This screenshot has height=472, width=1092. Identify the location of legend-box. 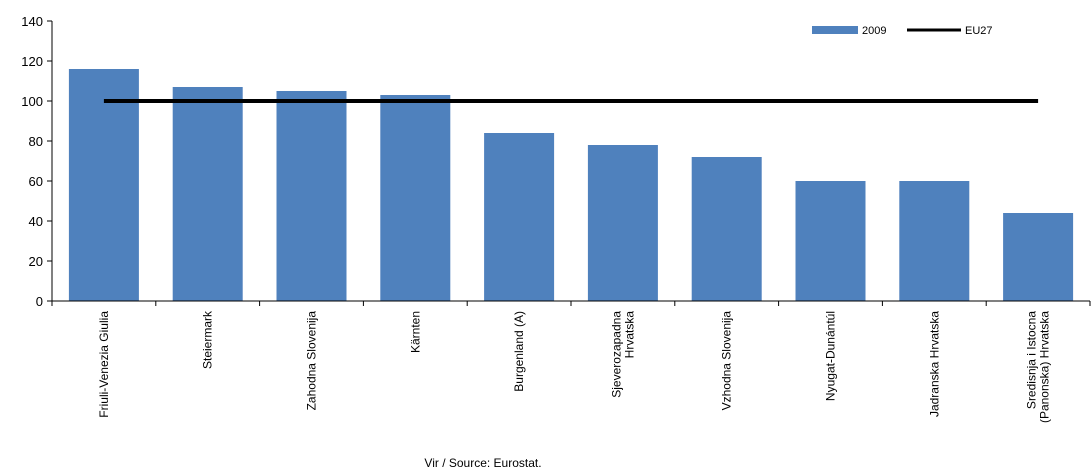
(904, 30).